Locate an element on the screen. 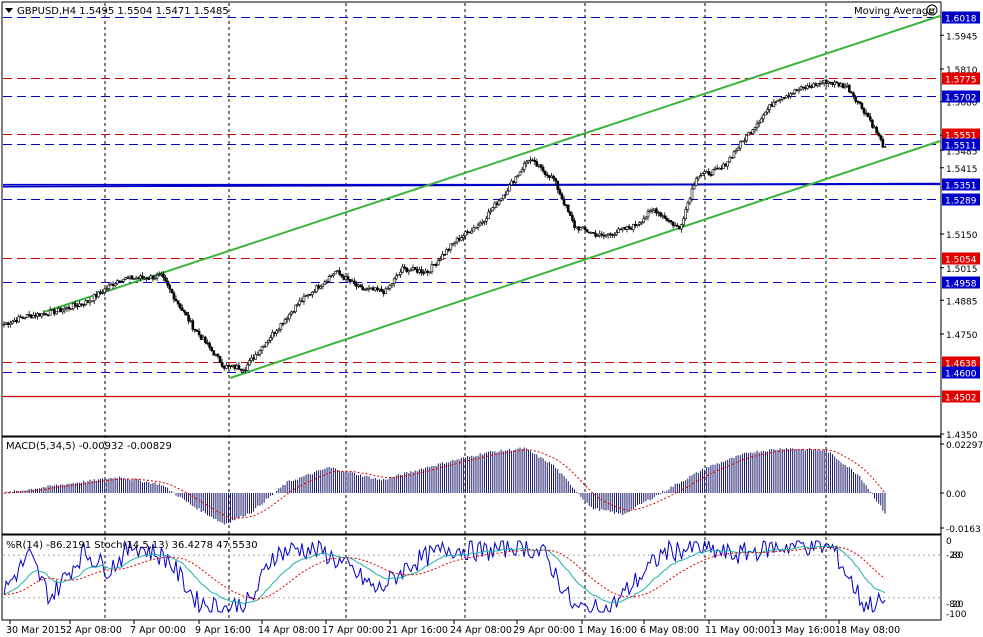 This screenshot has height=637, width=983. level-price-tag: 1.4958 is located at coordinates (961, 283).